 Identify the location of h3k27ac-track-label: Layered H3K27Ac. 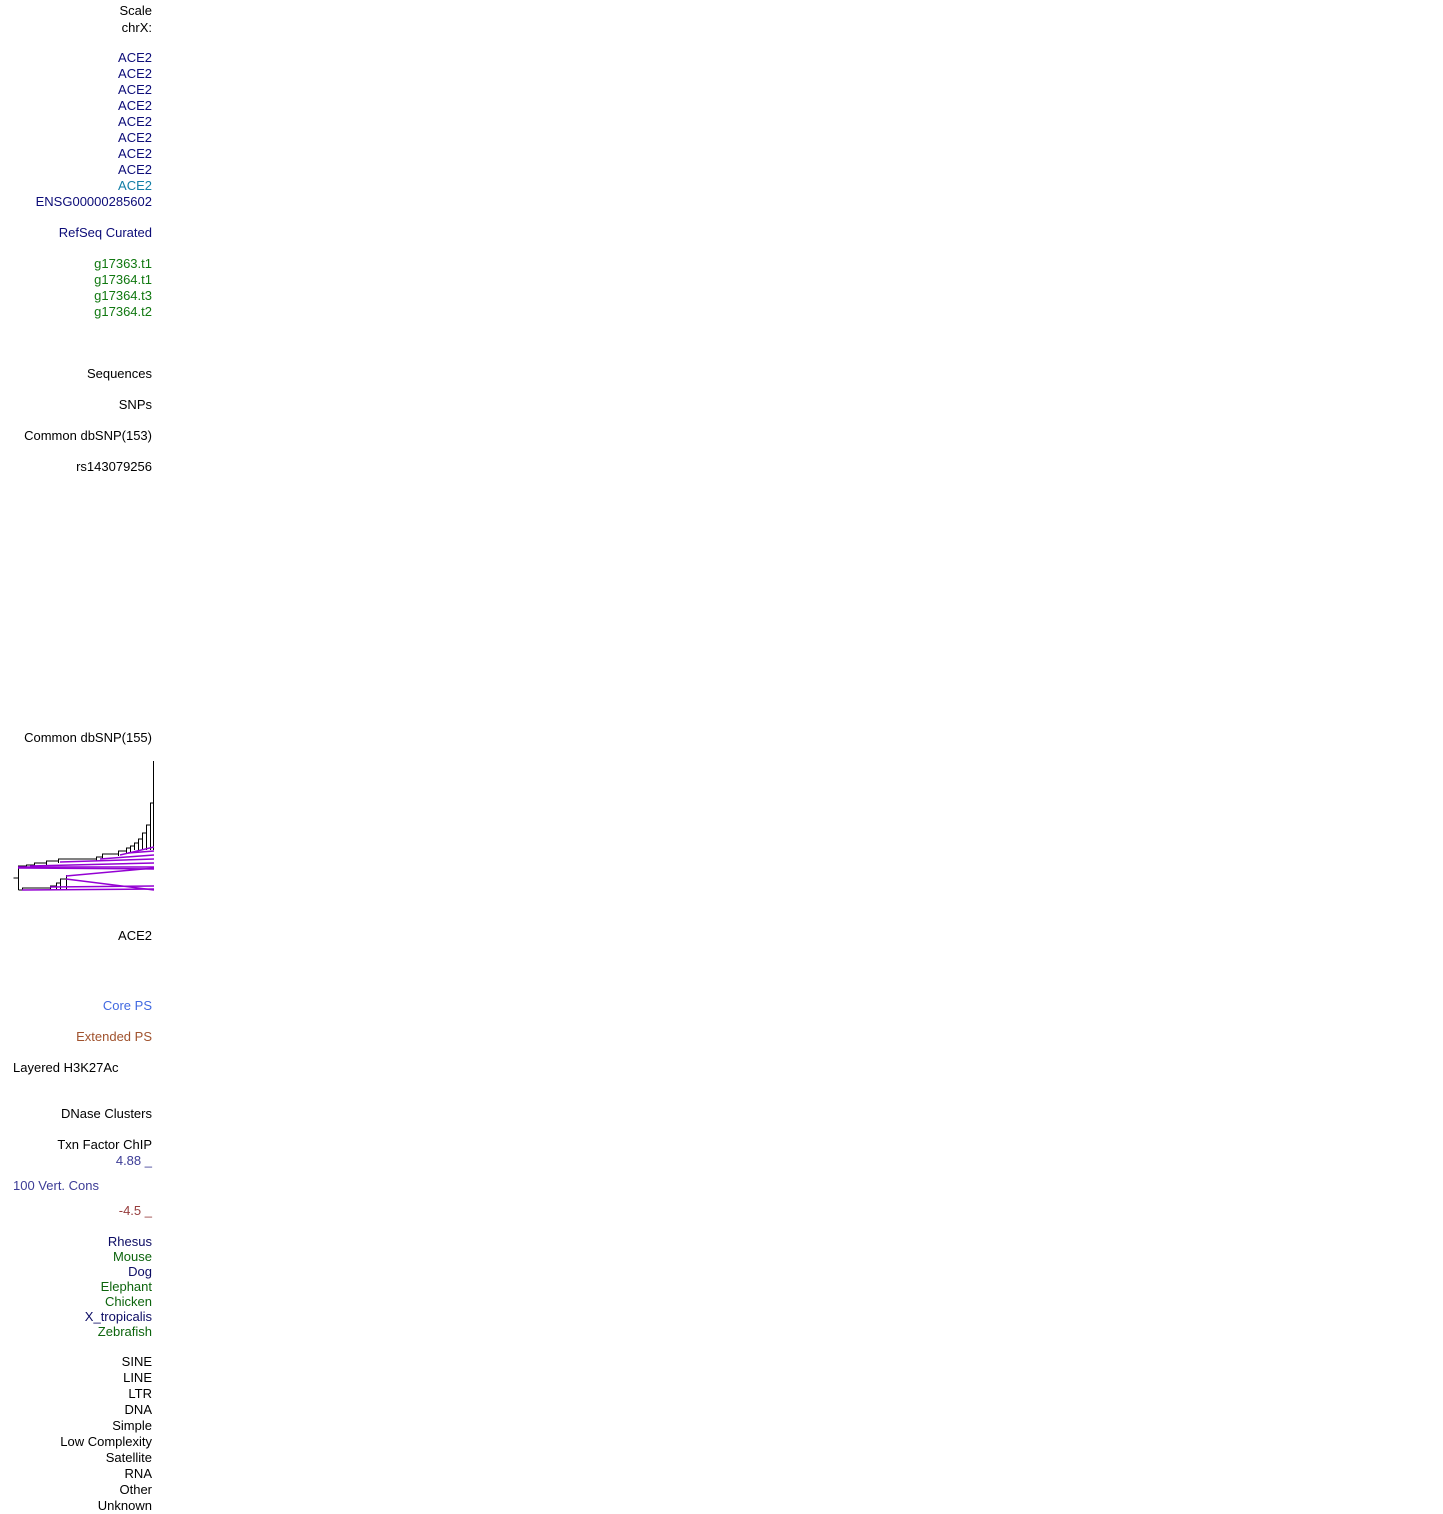
(66, 1067).